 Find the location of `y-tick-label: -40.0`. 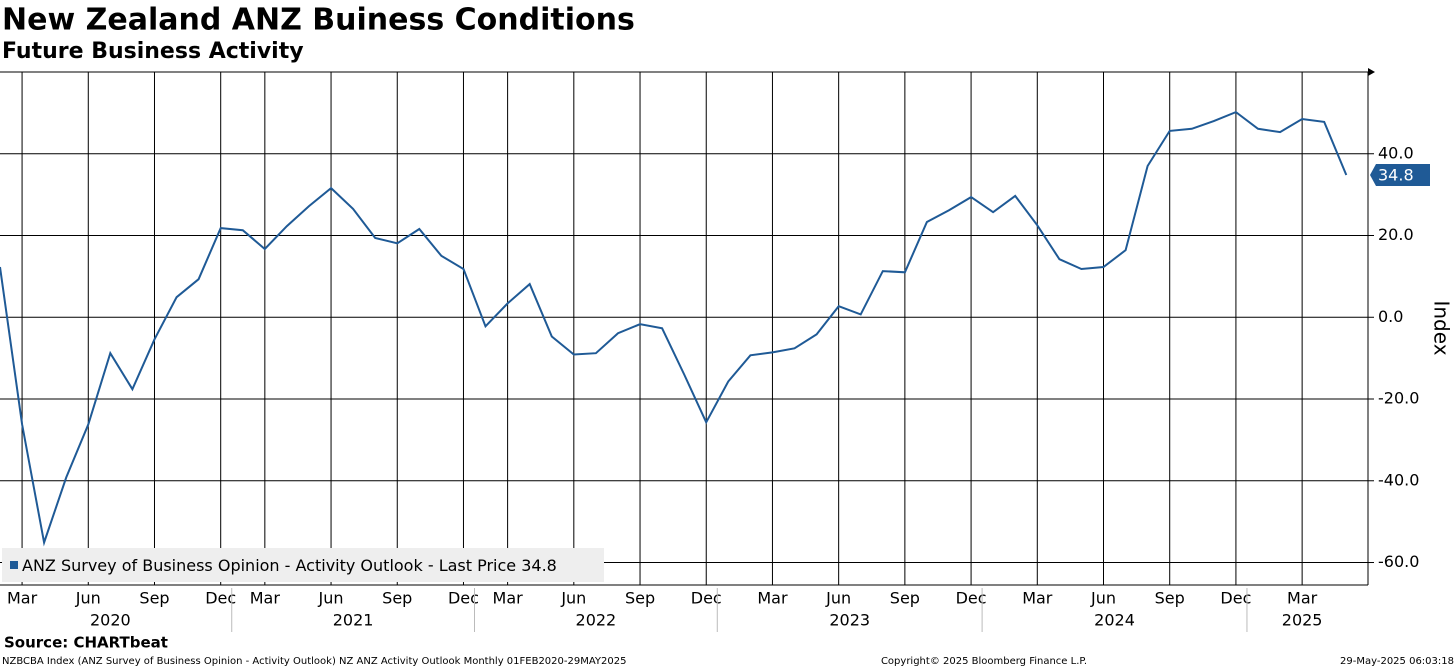

y-tick-label: -40.0 is located at coordinates (1398, 479).